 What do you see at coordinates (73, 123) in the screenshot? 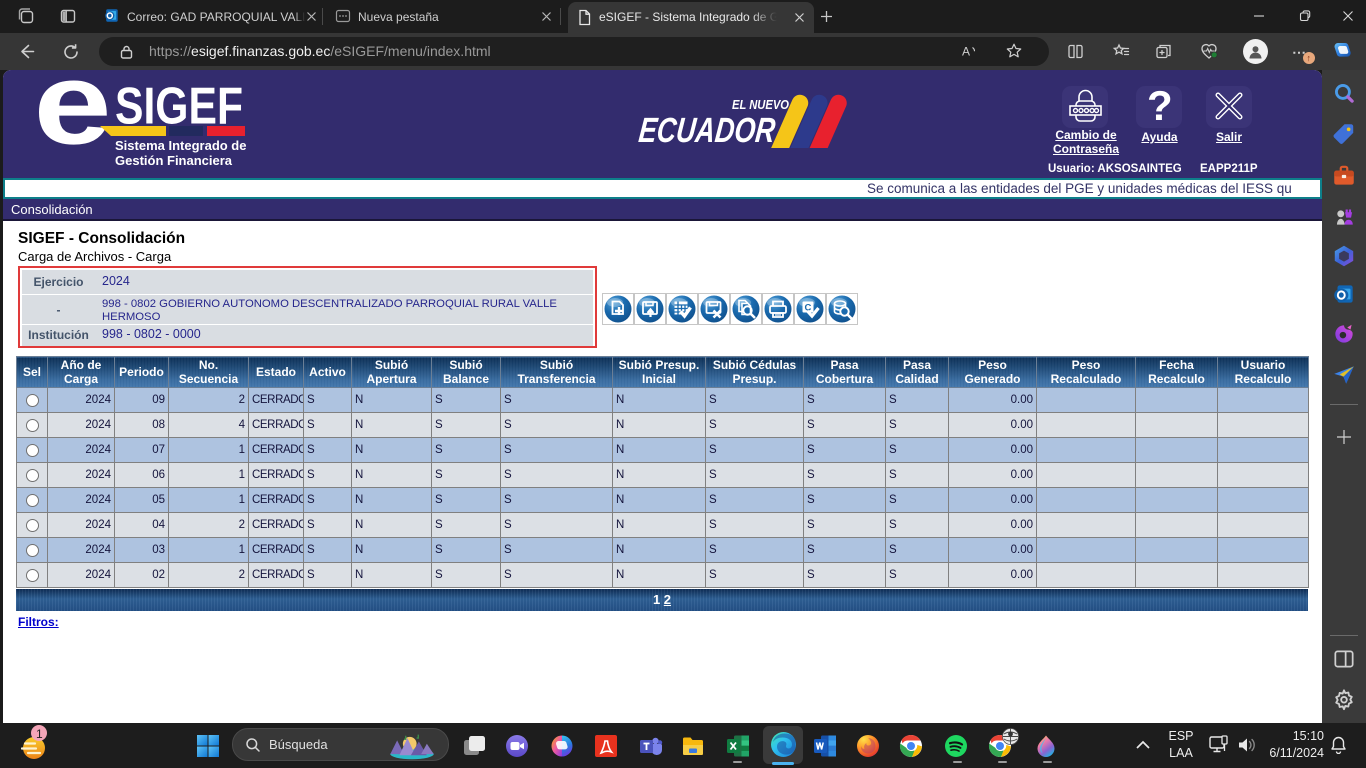
I see `svg-text: e` at bounding box center [73, 123].